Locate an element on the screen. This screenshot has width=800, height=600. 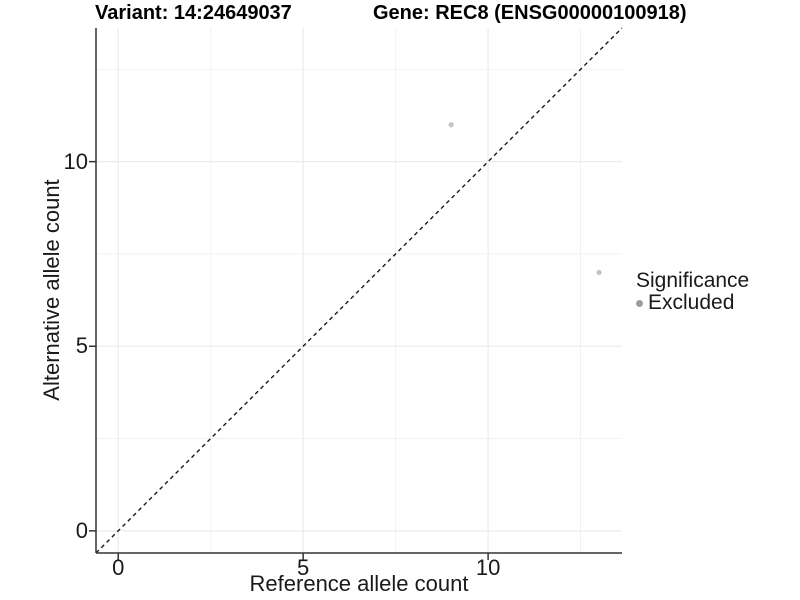
legend-item-excluded: Excluded is located at coordinates (692, 303).